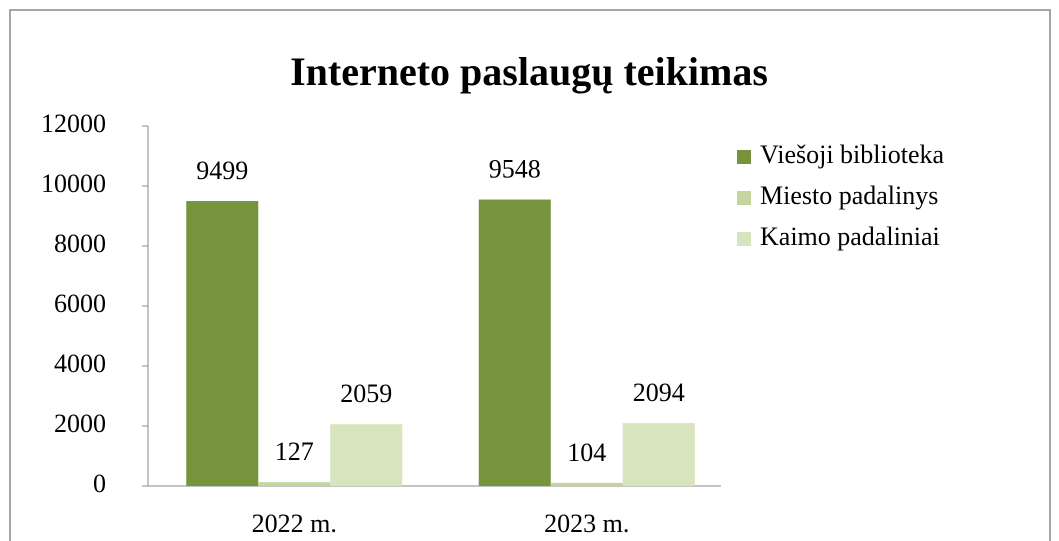  What do you see at coordinates (73, 183) in the screenshot?
I see `y-tick-label: 10000` at bounding box center [73, 183].